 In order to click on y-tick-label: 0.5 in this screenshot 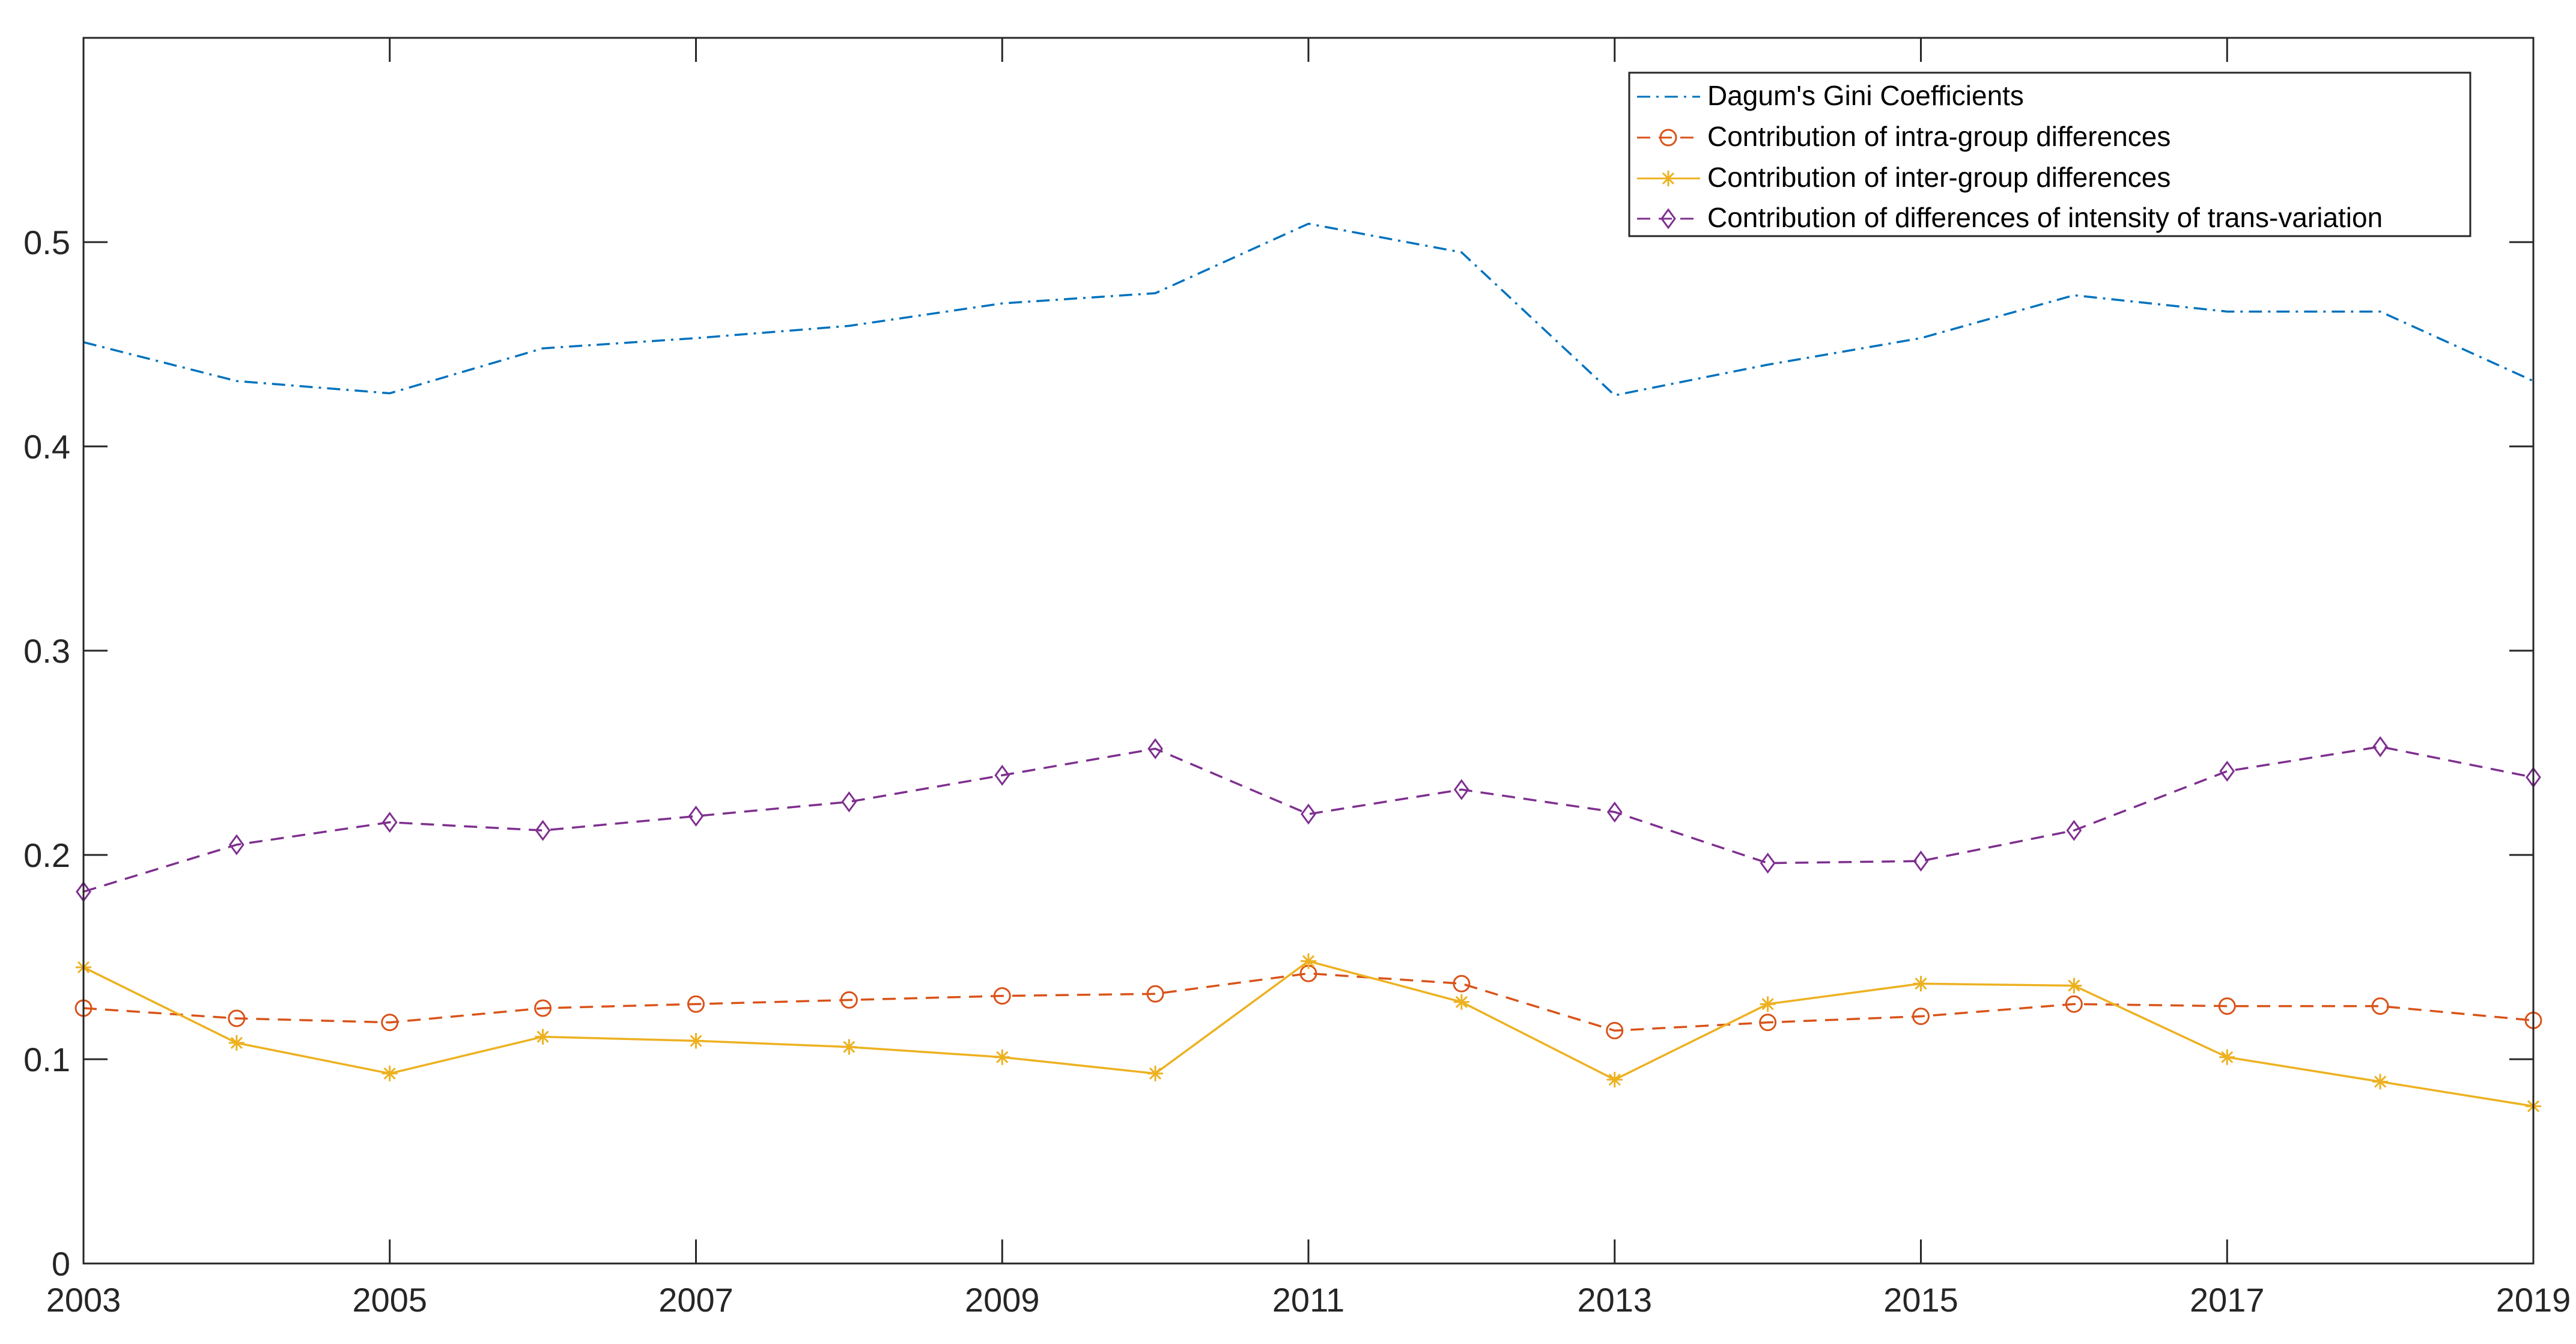, I will do `click(46, 242)`.